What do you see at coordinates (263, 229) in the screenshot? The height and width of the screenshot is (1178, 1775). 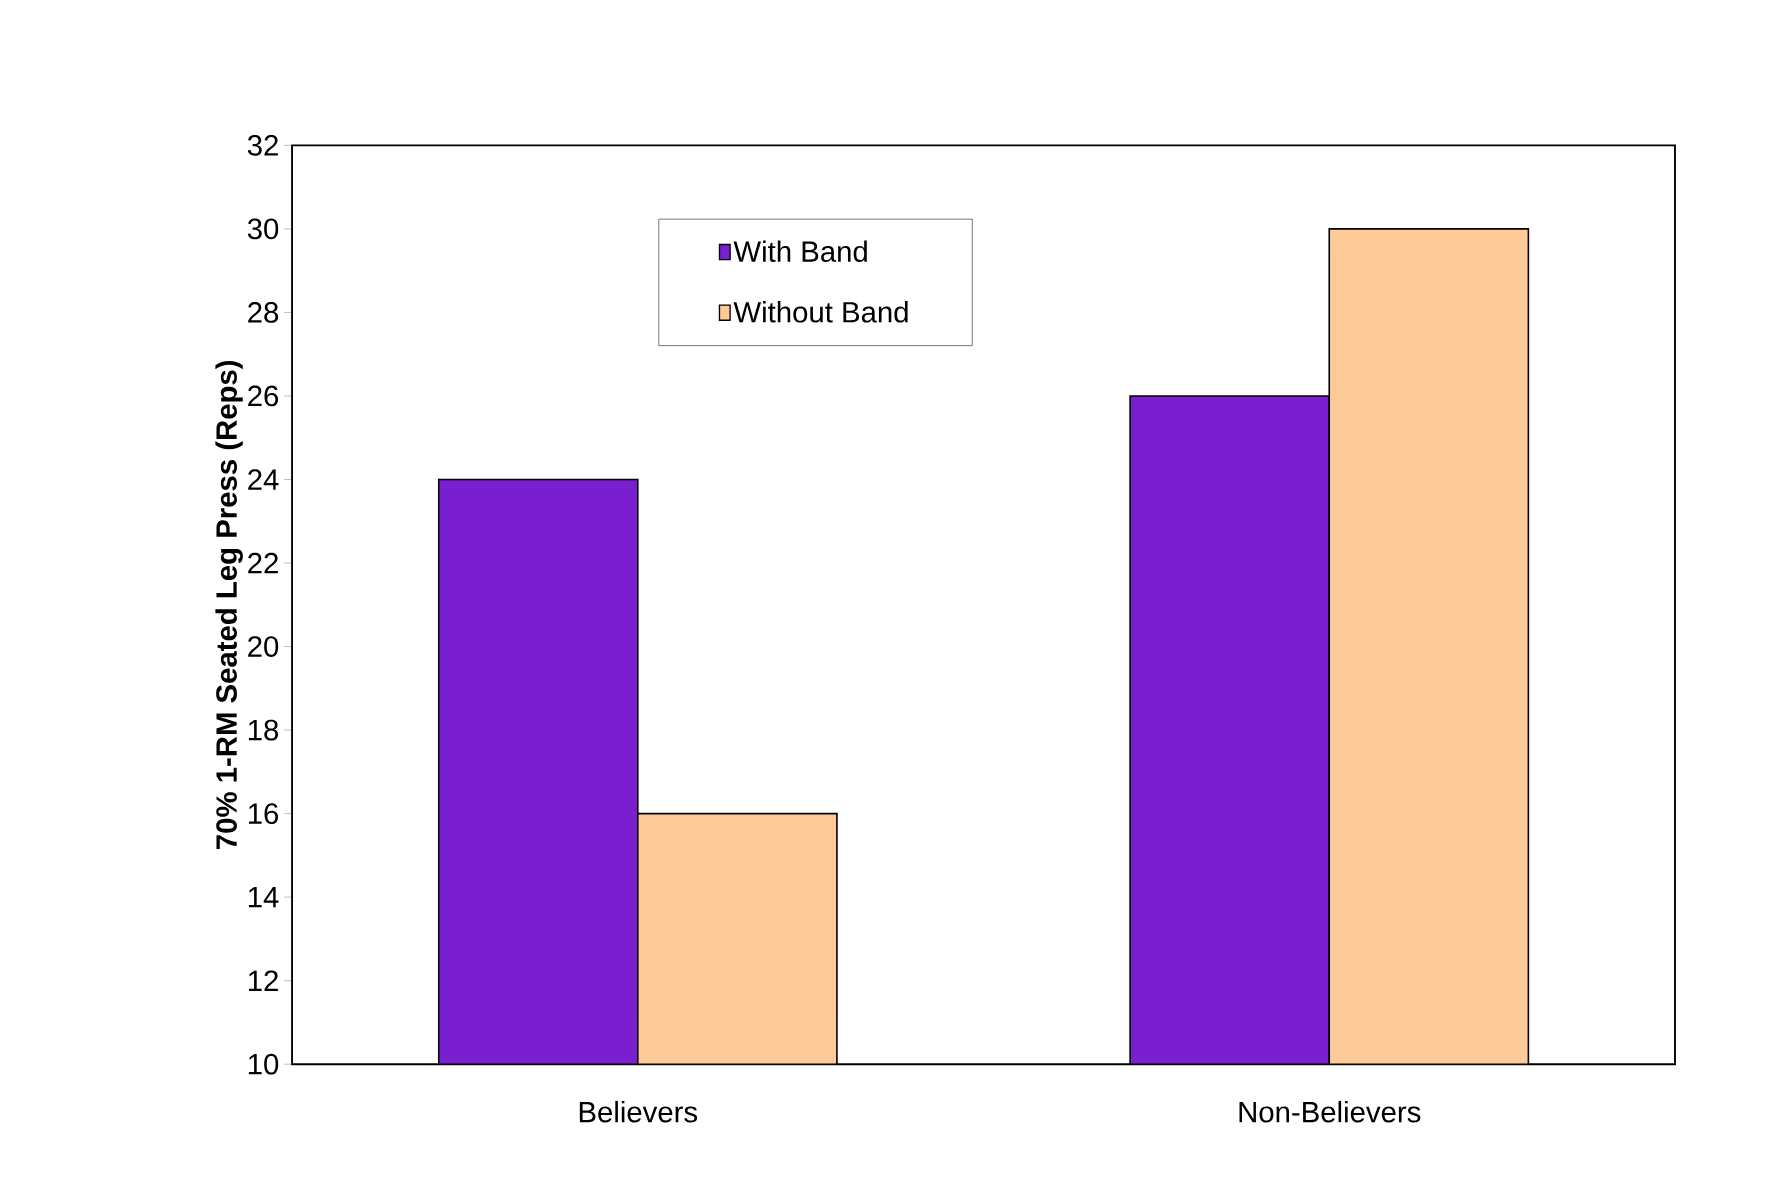 I see `y-tick-label: 30` at bounding box center [263, 229].